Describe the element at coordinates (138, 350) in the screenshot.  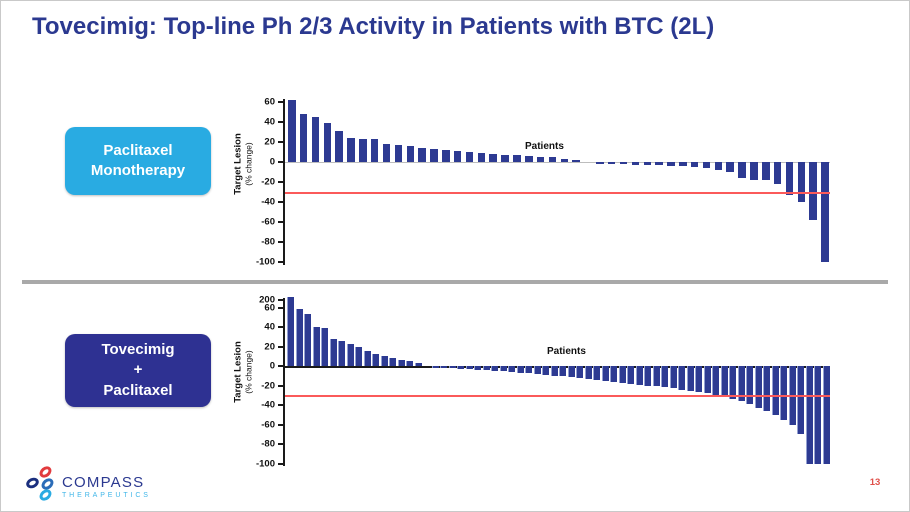
I see `arm-label-line: Tovecimig` at that location.